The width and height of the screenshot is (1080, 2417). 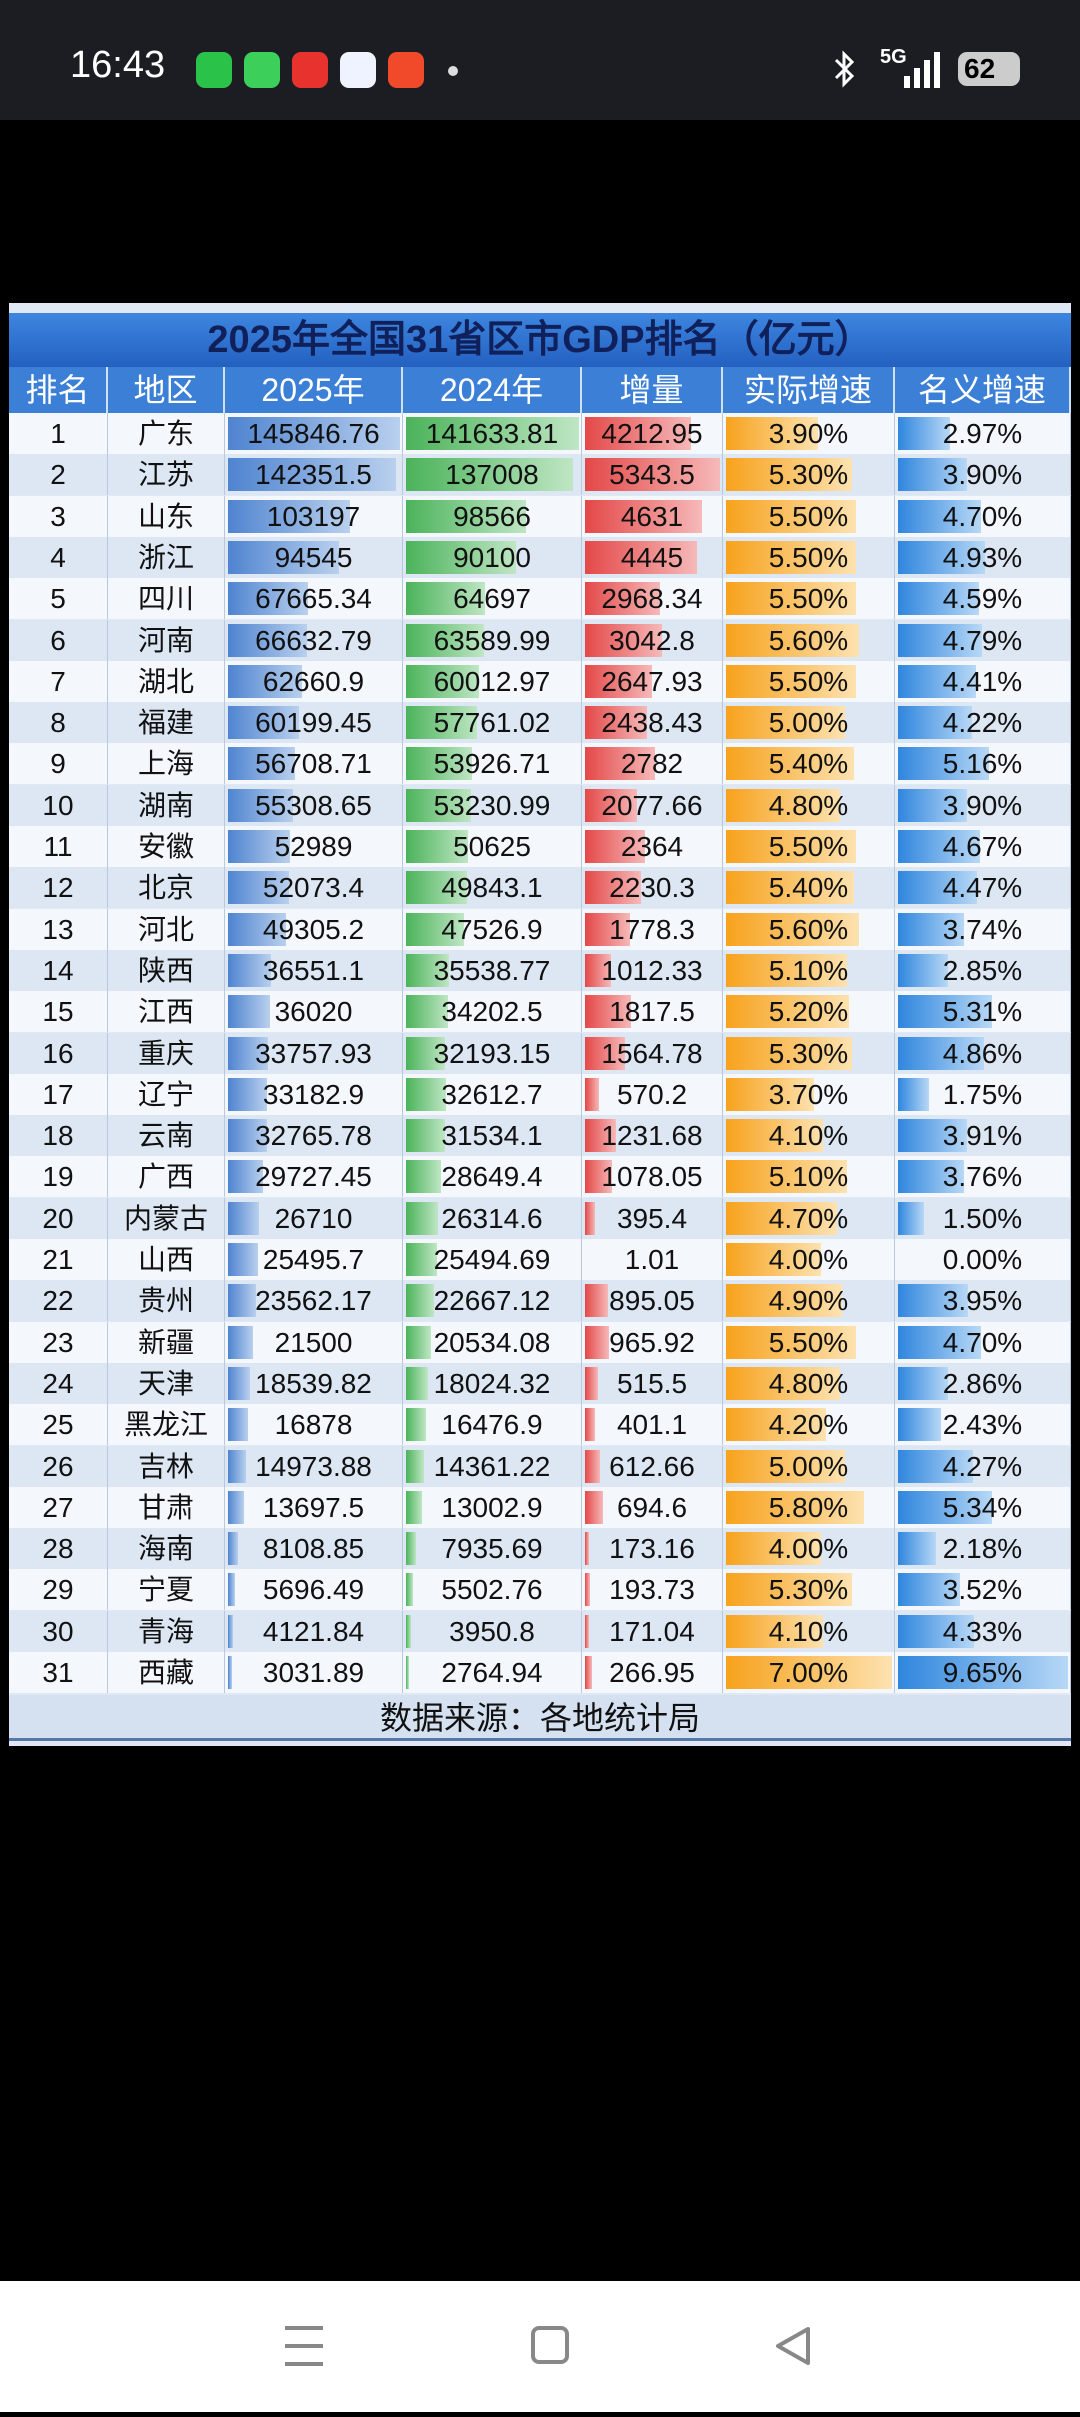 I want to click on table-cell: 天津, so click(x=166, y=1383).